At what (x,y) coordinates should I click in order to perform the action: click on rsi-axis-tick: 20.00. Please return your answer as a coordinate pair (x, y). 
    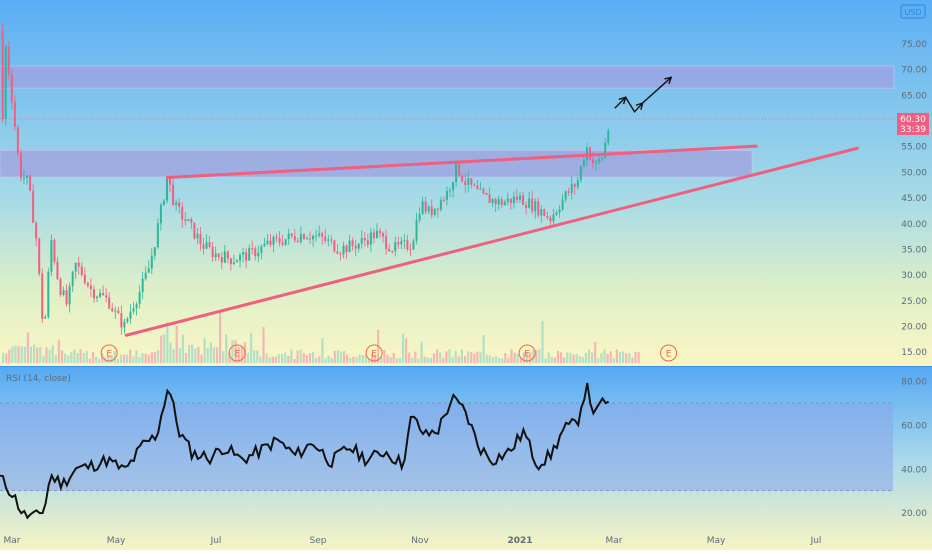
    Looking at the image, I should click on (914, 514).